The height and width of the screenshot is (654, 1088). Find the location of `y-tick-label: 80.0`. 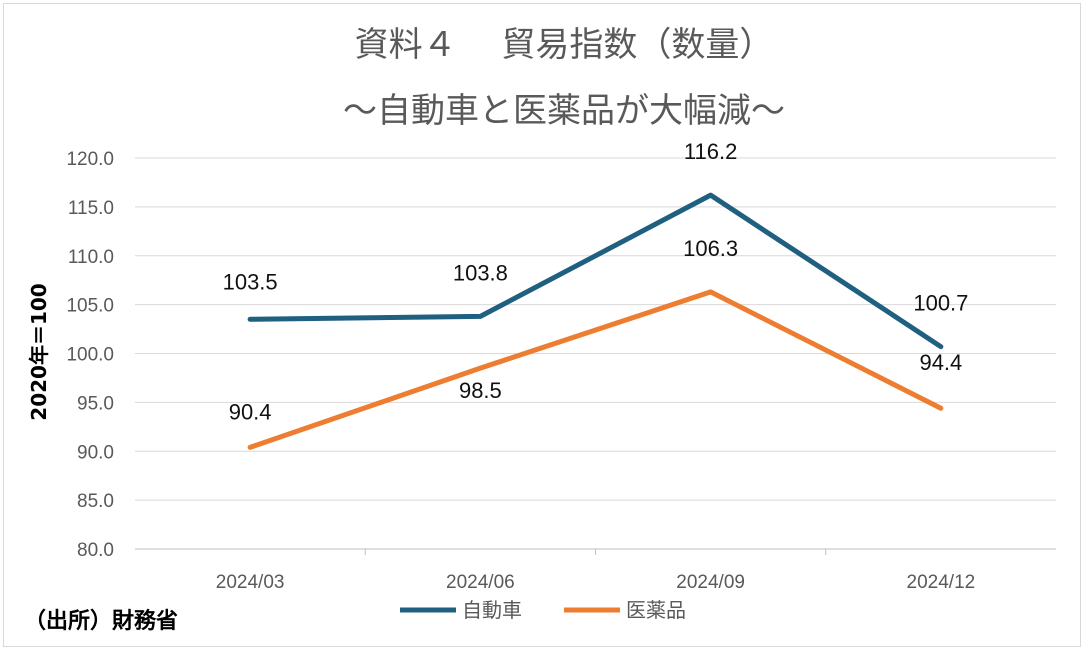

y-tick-label: 80.0 is located at coordinates (95, 550).